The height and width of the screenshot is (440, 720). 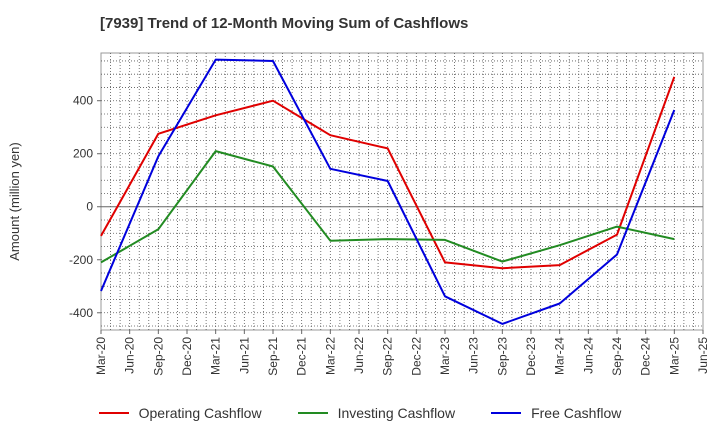 What do you see at coordinates (81, 260) in the screenshot?
I see `y-tick-label: -200` at bounding box center [81, 260].